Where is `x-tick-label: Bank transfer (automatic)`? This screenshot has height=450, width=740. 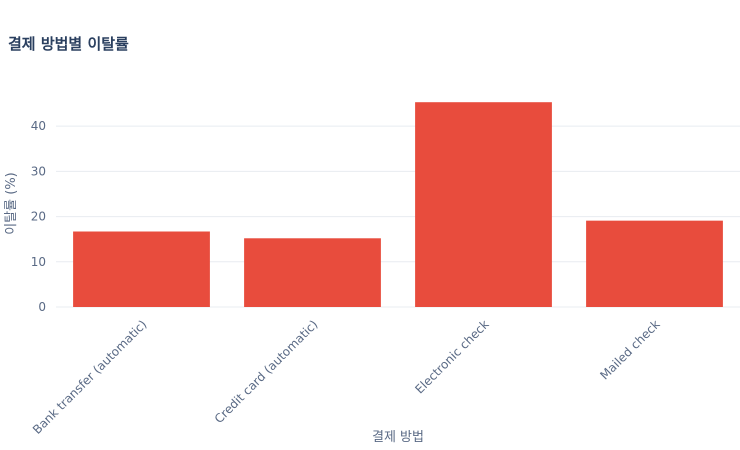
x-tick-label: Bank transfer (automatic) is located at coordinates (90, 377).